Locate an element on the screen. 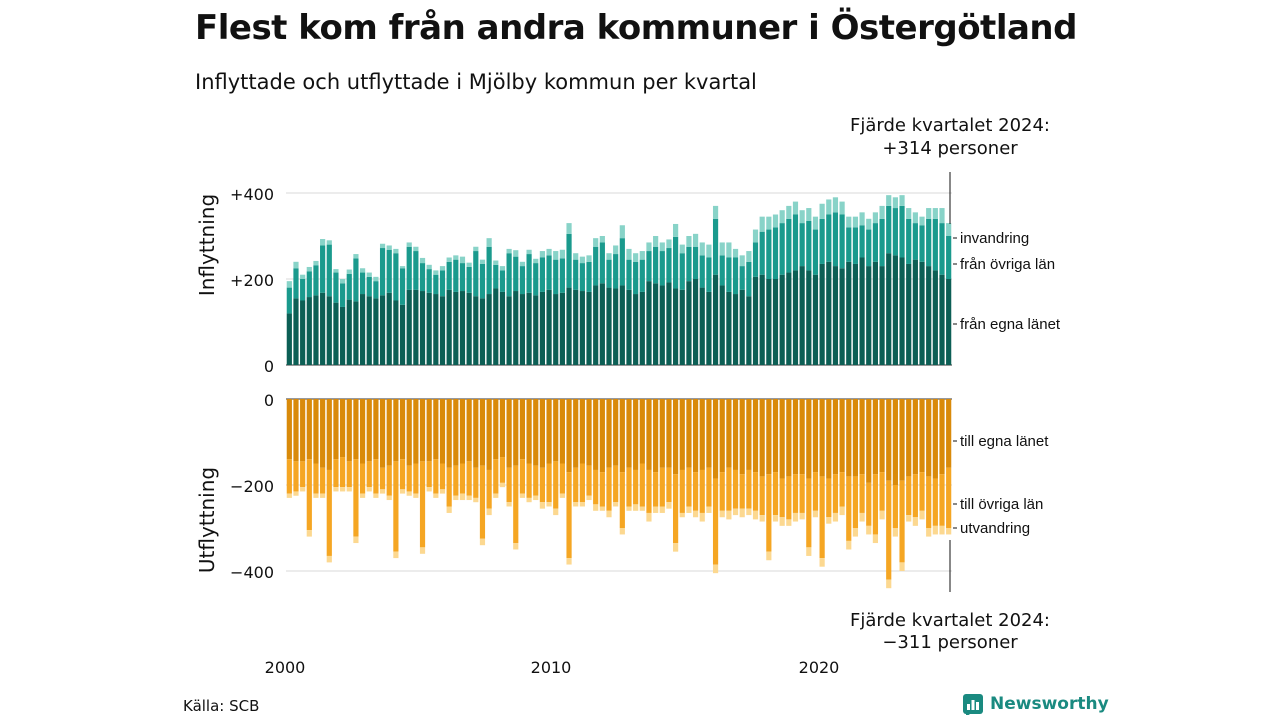 This screenshot has width=1280, height=720. brand-logo: Newsworthy is located at coordinates (1035, 704).